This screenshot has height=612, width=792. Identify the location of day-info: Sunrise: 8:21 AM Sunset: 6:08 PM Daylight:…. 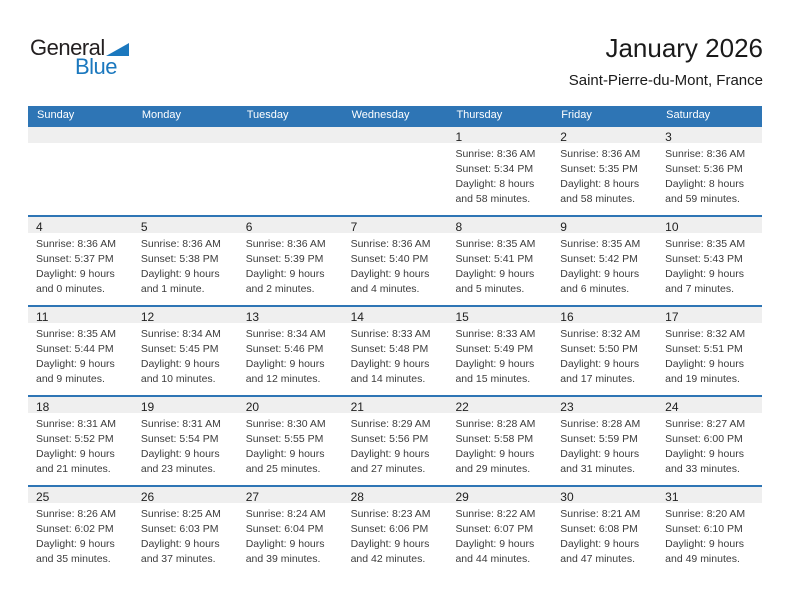
(604, 535).